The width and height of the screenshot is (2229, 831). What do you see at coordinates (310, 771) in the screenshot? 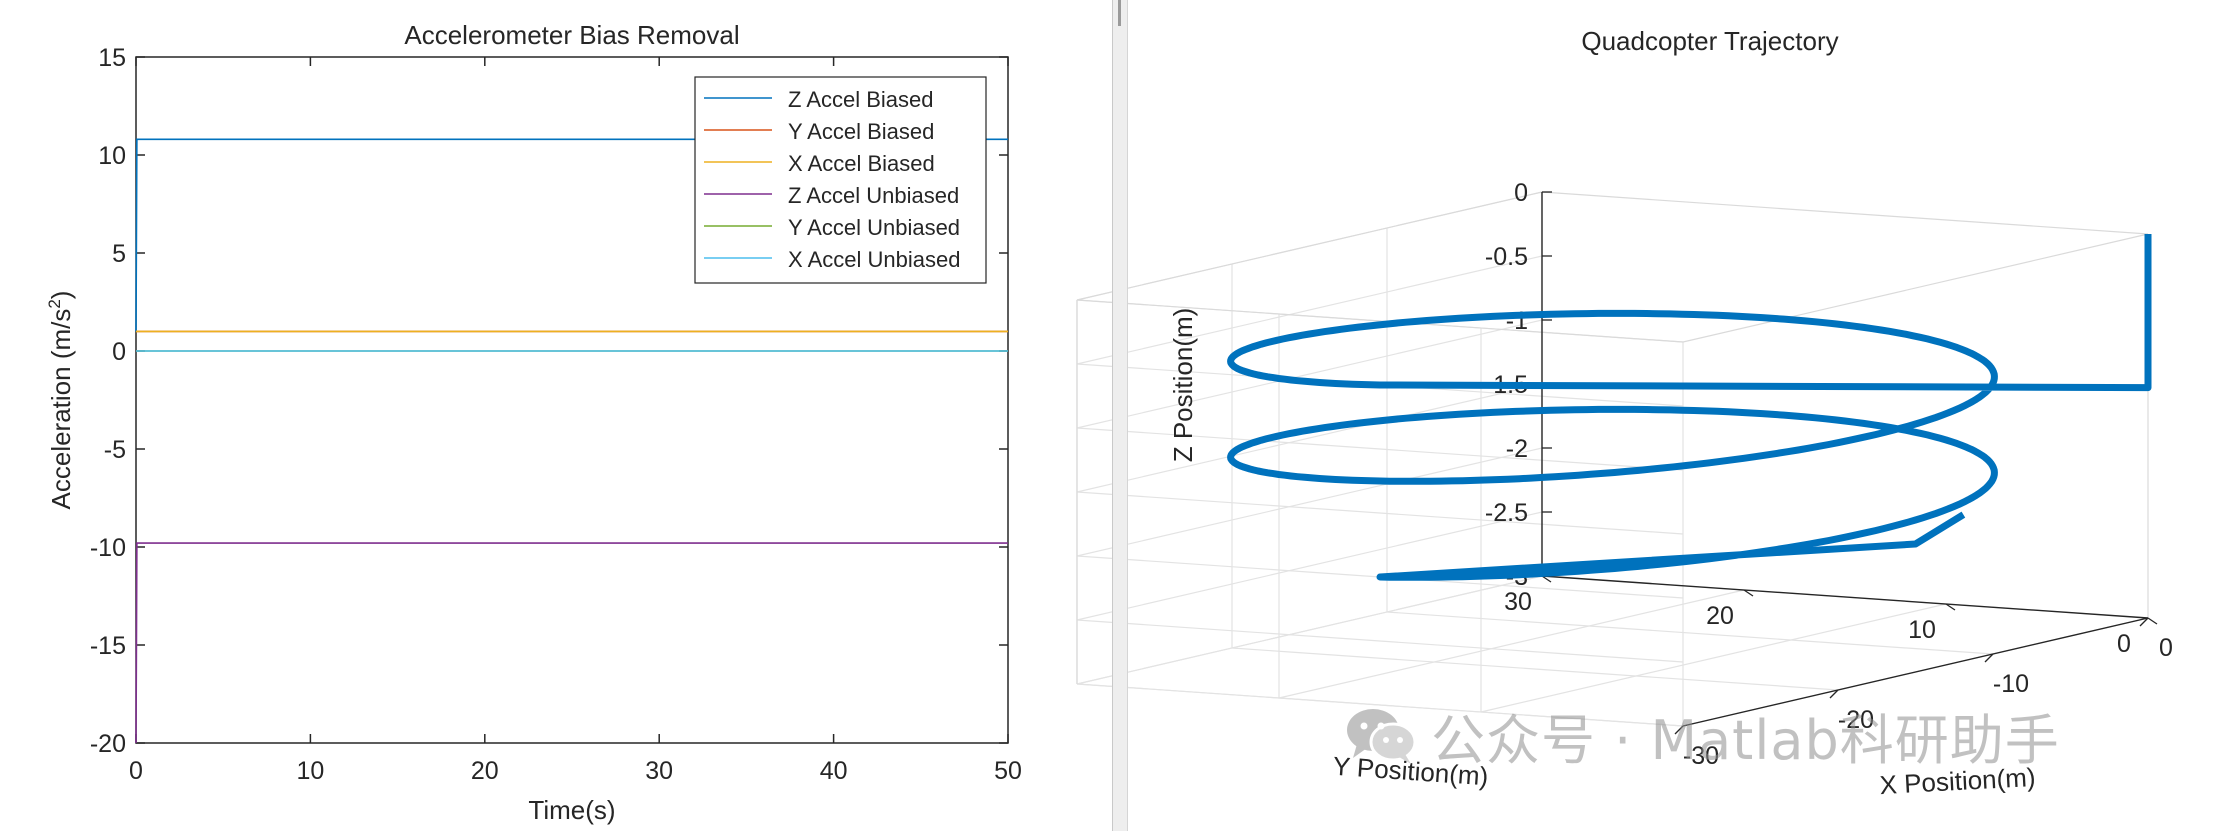
I see `x-tick-label: 10` at bounding box center [310, 771].